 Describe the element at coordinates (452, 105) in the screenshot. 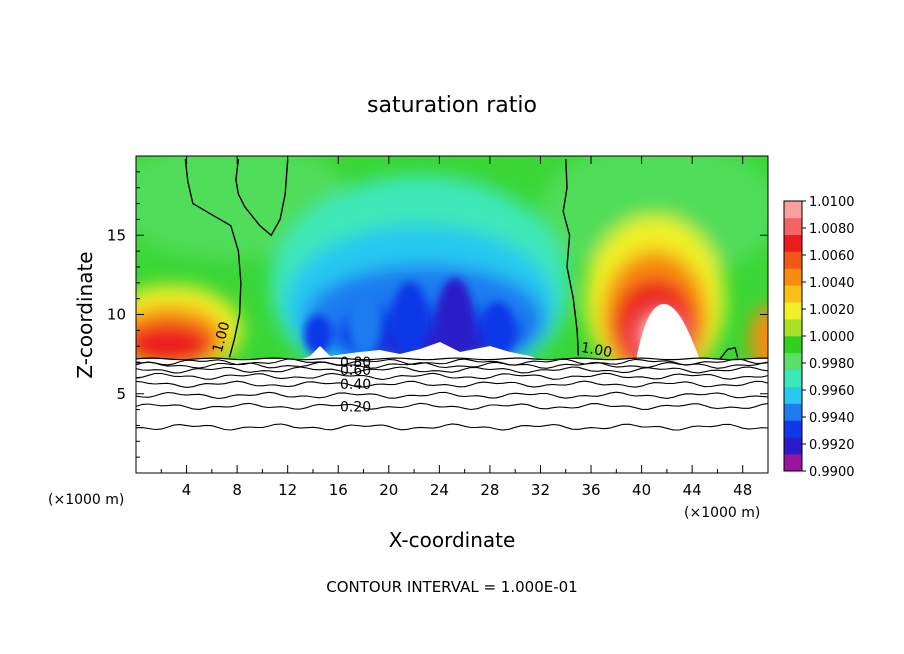

I see `chart-title: saturation ratio` at that location.